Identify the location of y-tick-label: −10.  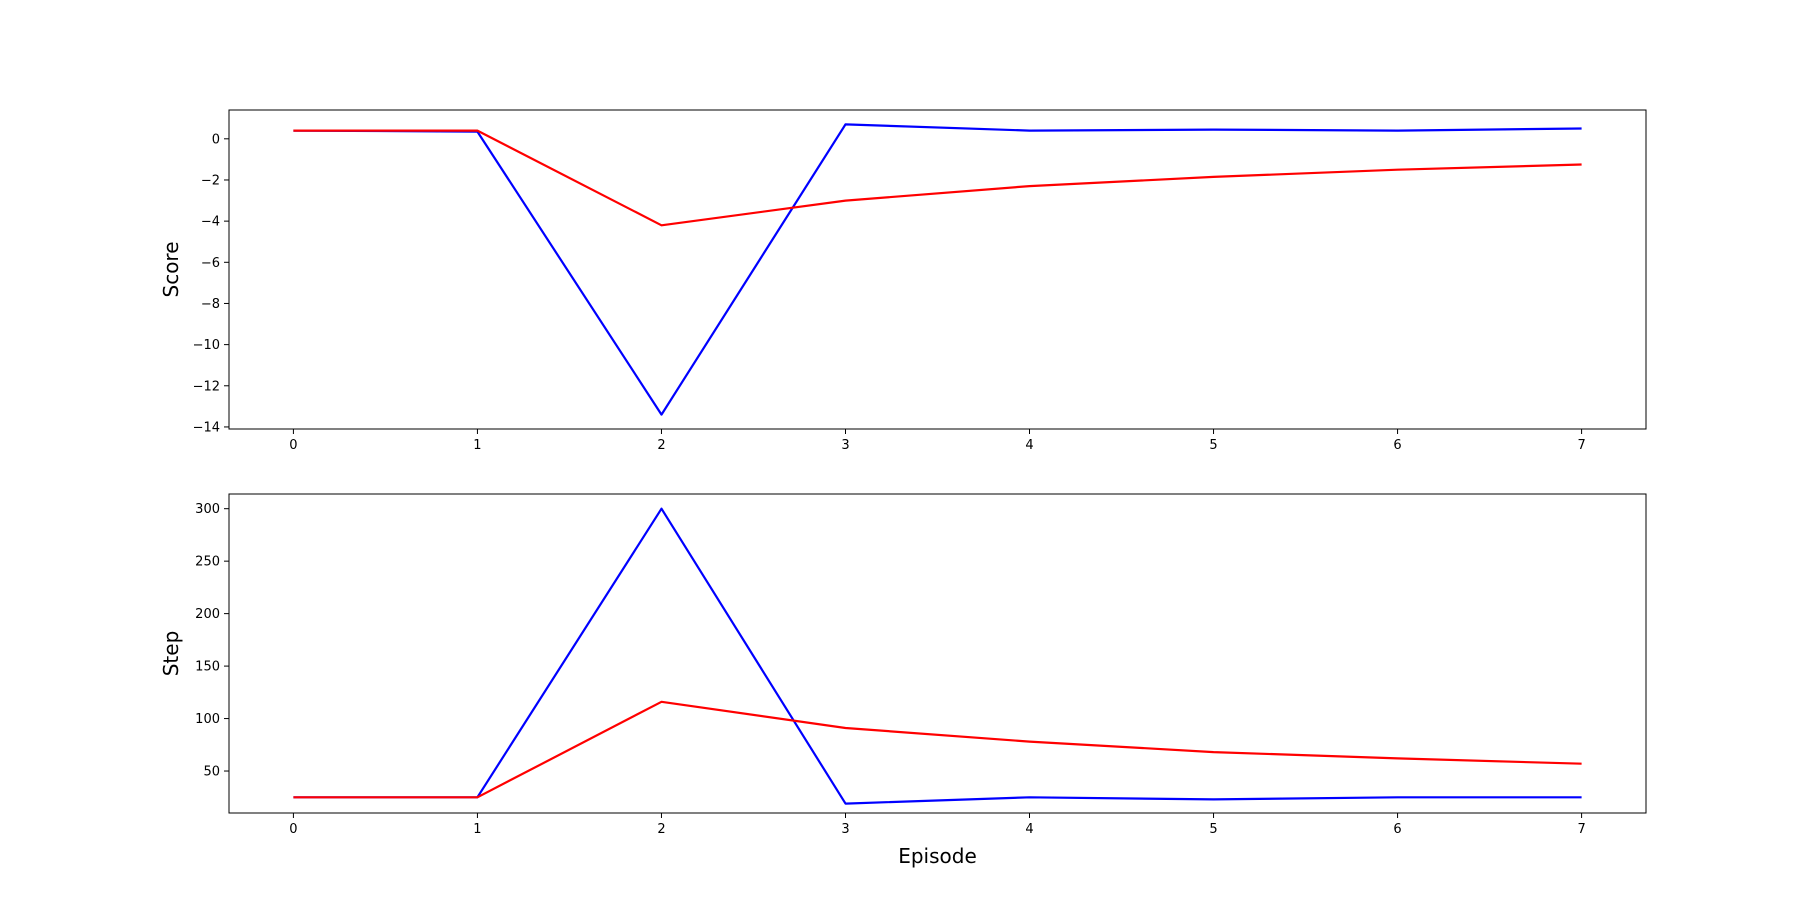
(206, 345).